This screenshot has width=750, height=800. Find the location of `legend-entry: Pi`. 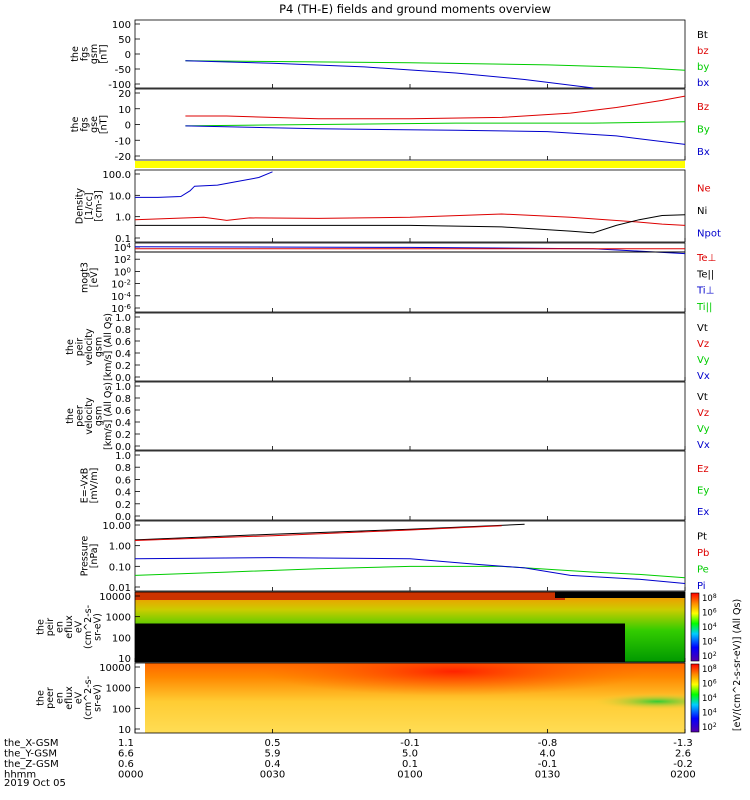

legend-entry: Pi is located at coordinates (701, 586).